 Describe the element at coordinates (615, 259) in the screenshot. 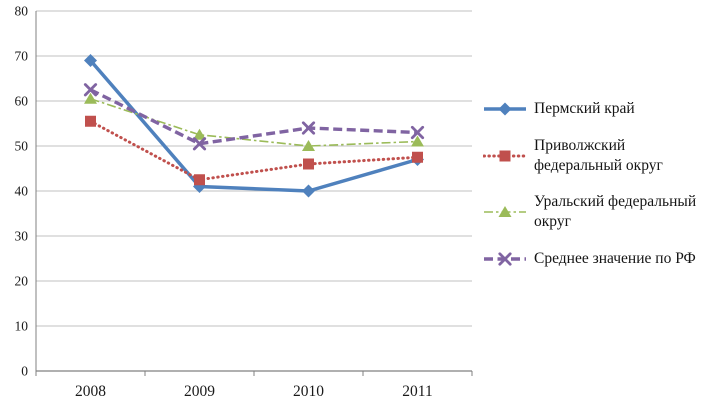

I see `legend-label: Среднее значение по РФ` at that location.